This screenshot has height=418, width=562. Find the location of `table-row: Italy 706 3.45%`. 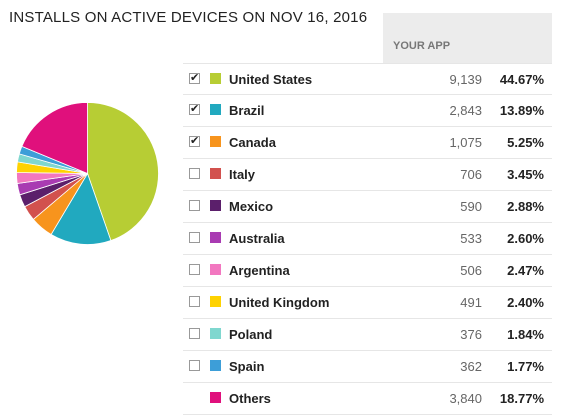

table-row: Italy 706 3.45% is located at coordinates (367, 175).